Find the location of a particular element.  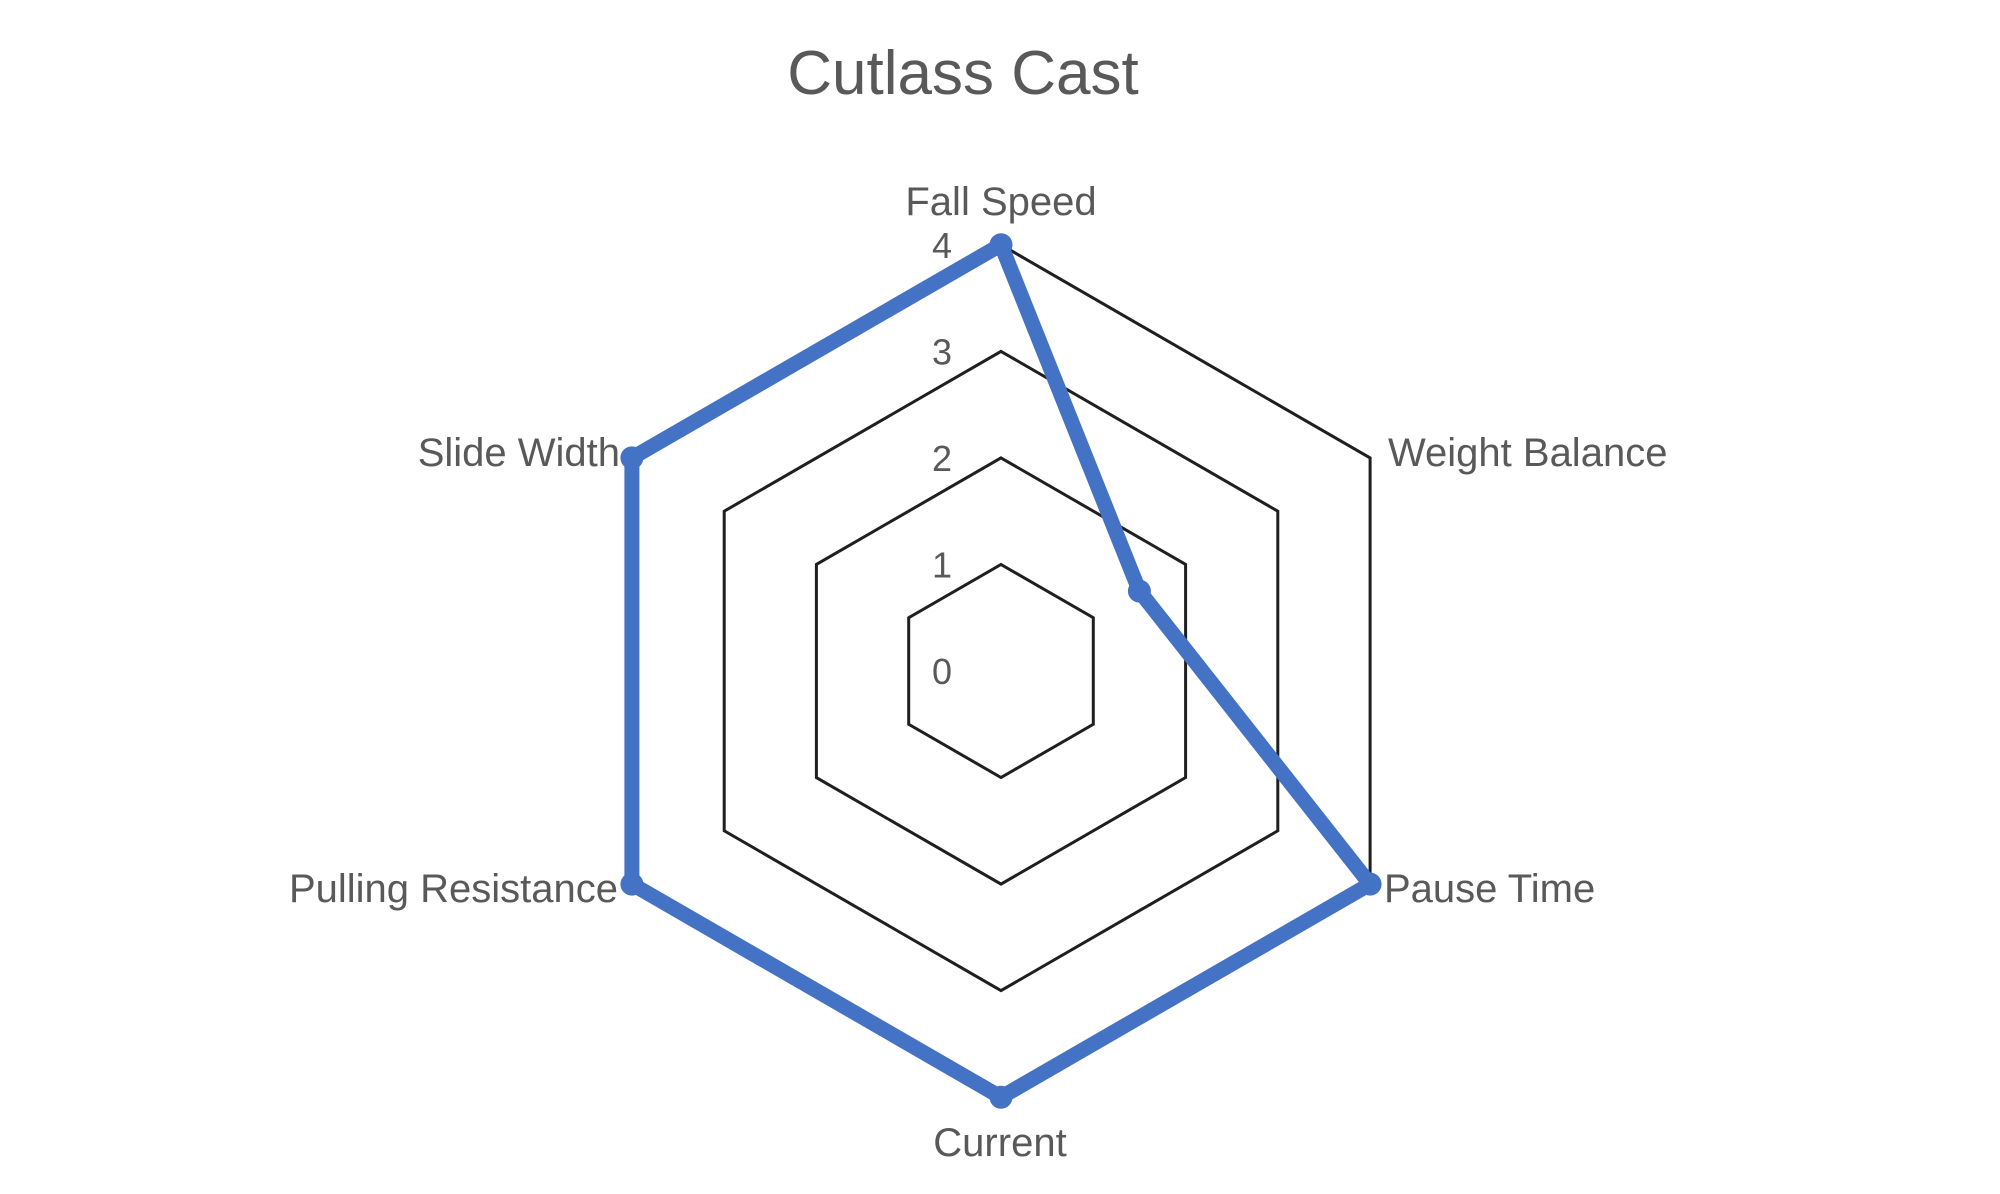

category-label-fall-speed: Fall Speed is located at coordinates (1000, 202).